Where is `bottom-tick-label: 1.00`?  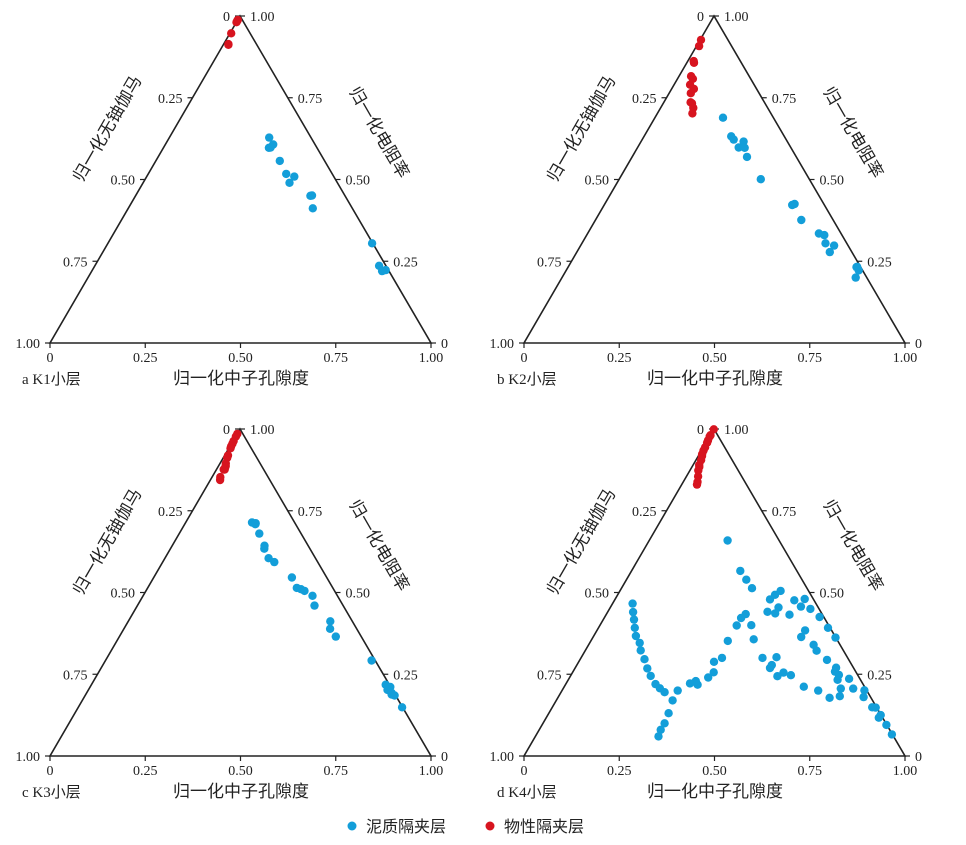
bottom-tick-label: 1.00 is located at coordinates (431, 771).